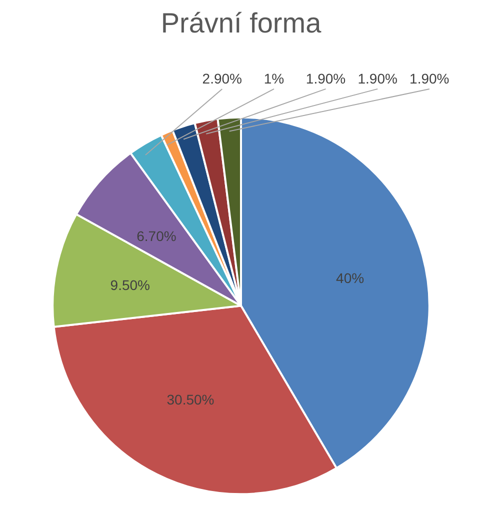 This screenshot has width=481, height=520. Describe the element at coordinates (241, 23) in the screenshot. I see `chart-title: Právní forma` at that location.